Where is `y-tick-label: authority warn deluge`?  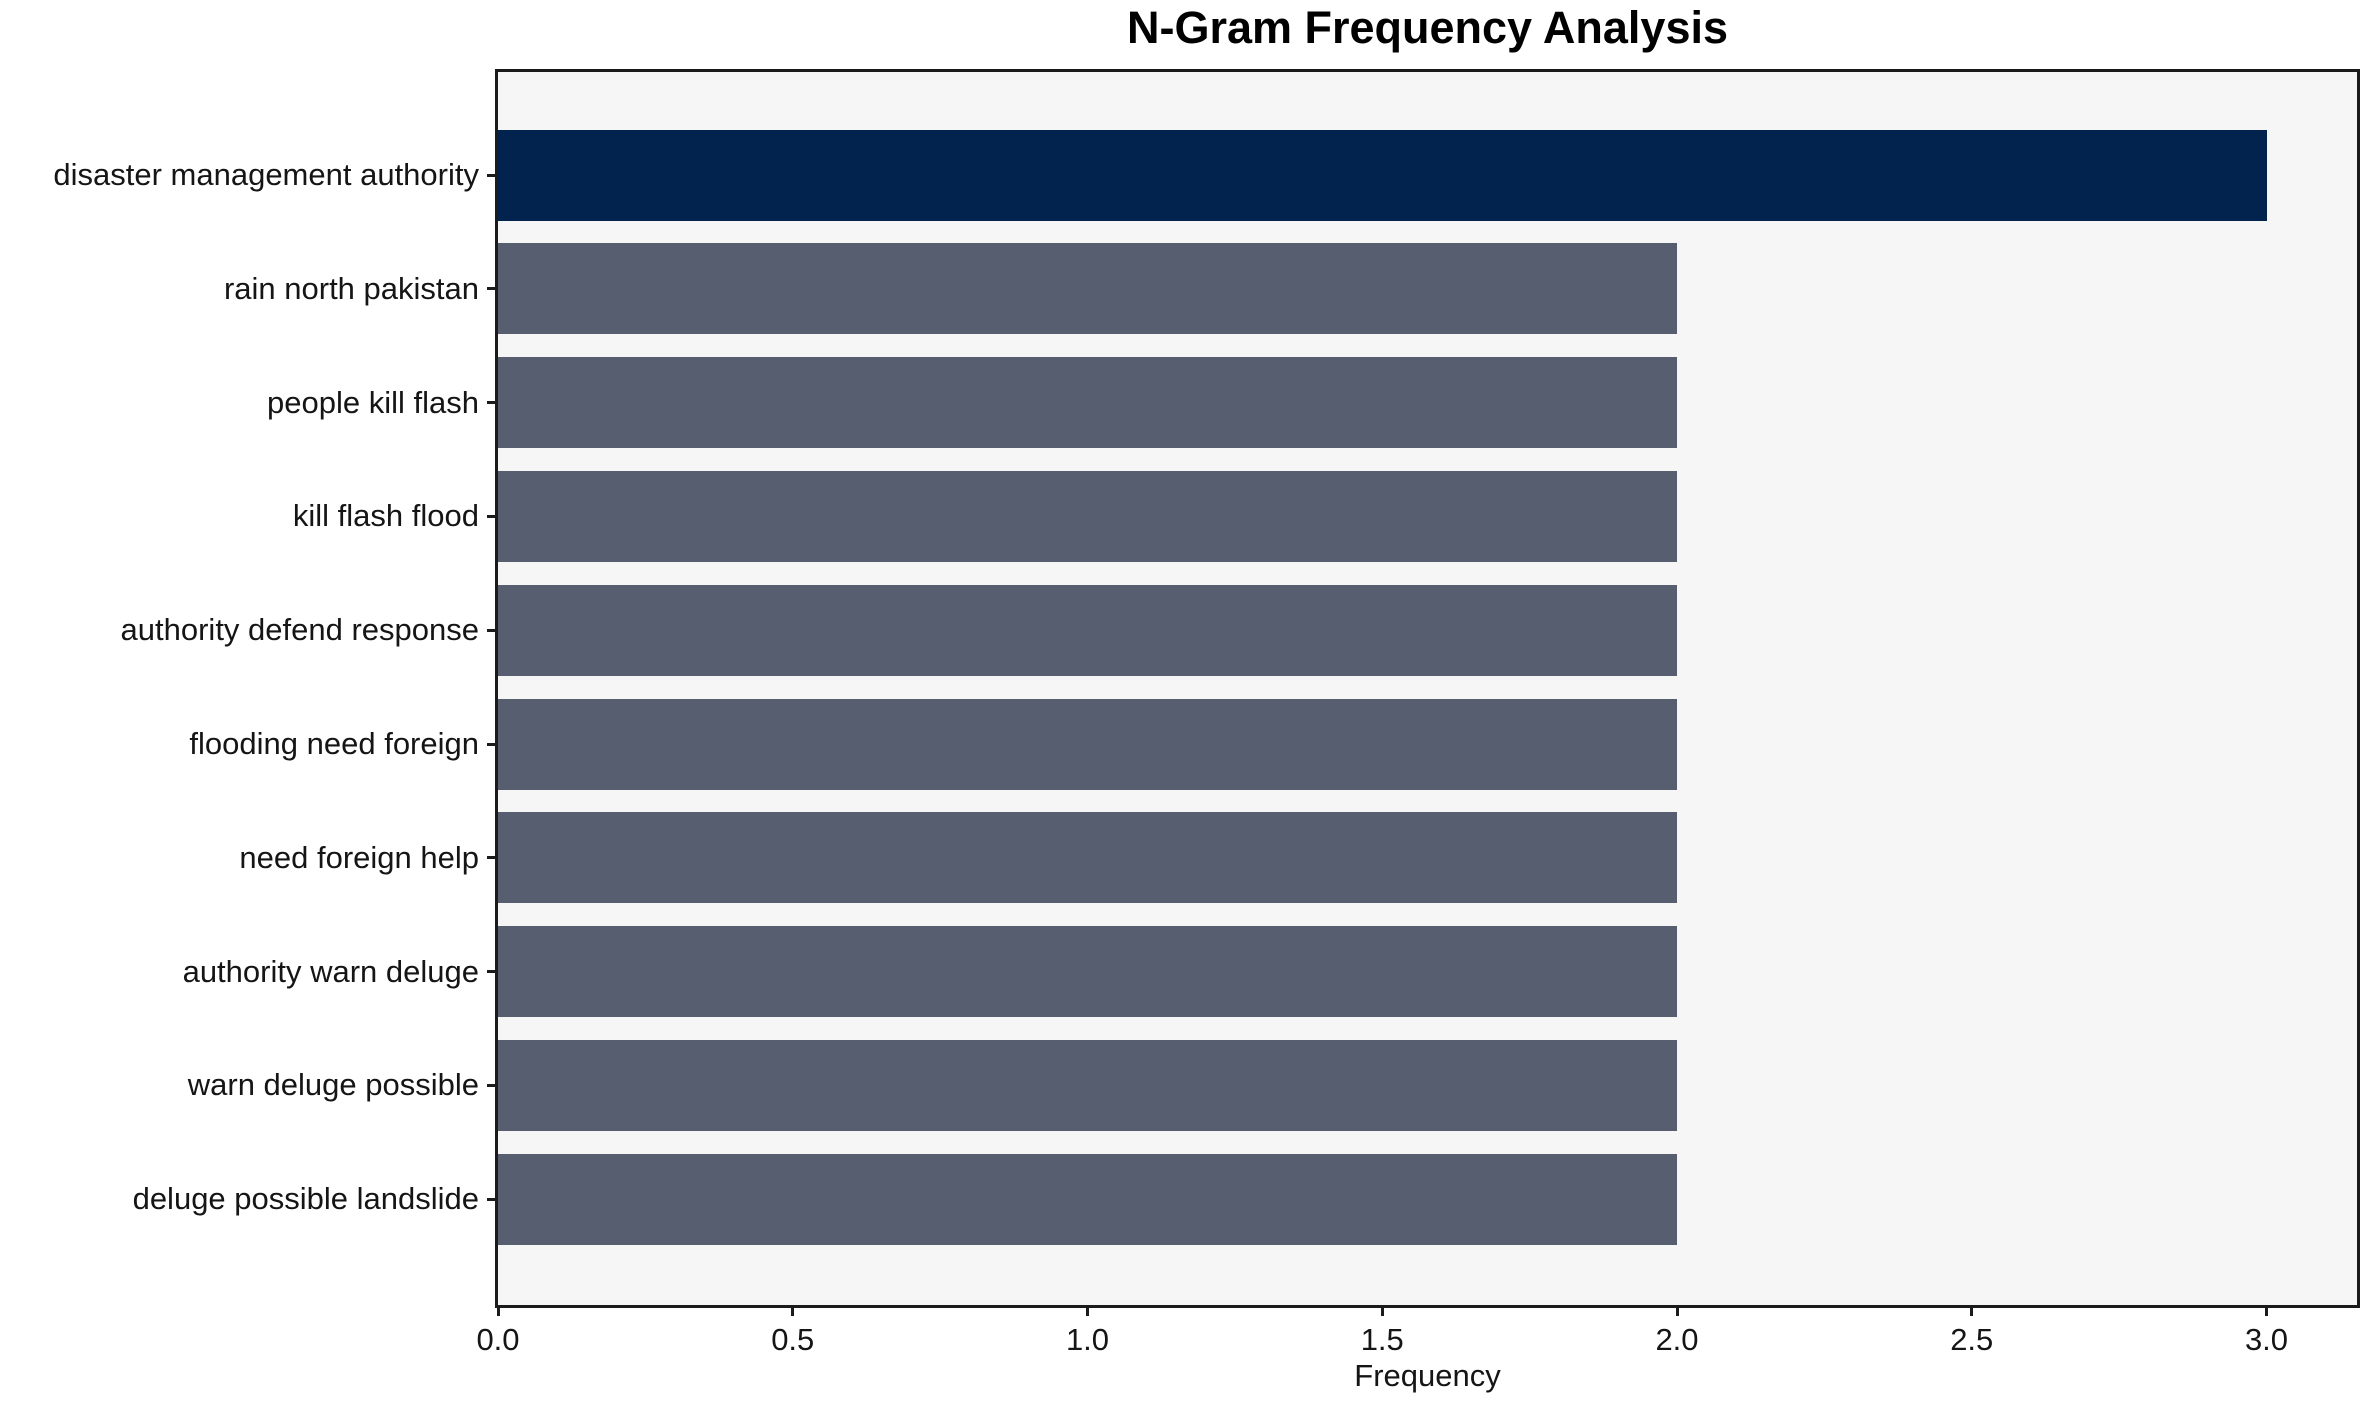 y-tick-label: authority warn deluge is located at coordinates (330, 971).